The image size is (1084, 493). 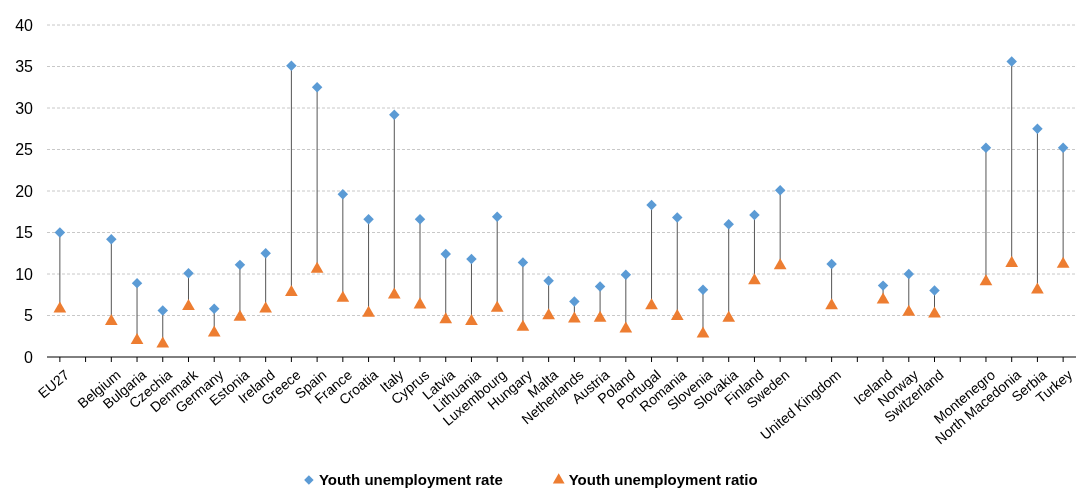 What do you see at coordinates (24, 150) in the screenshot?
I see `y-tick-label: 25` at bounding box center [24, 150].